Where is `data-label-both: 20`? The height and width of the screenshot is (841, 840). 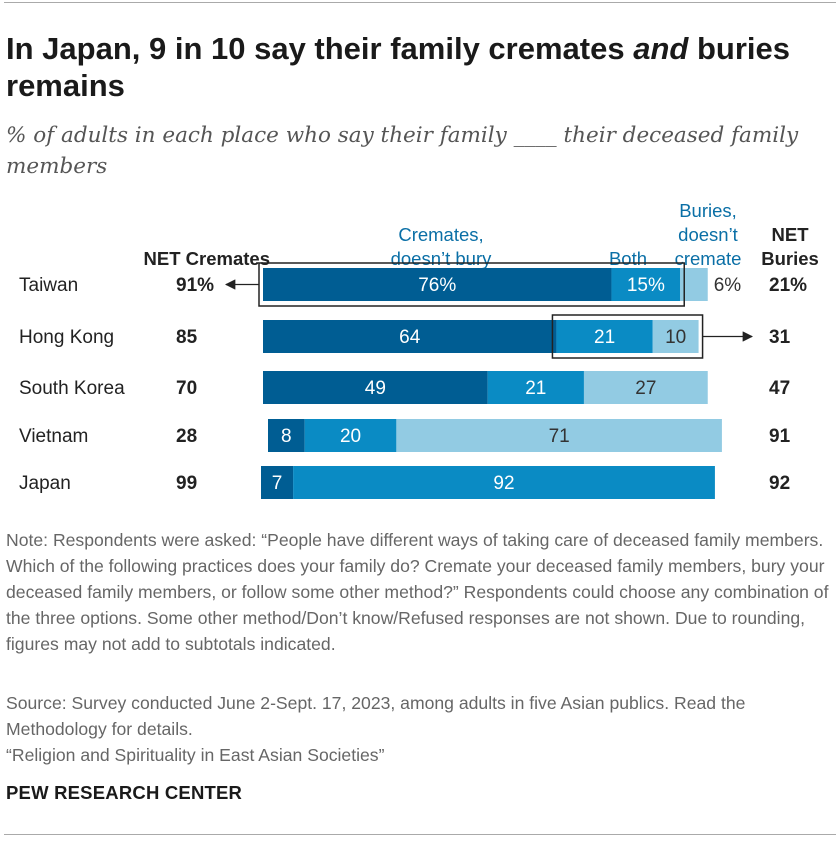 data-label-both: 20 is located at coordinates (350, 436).